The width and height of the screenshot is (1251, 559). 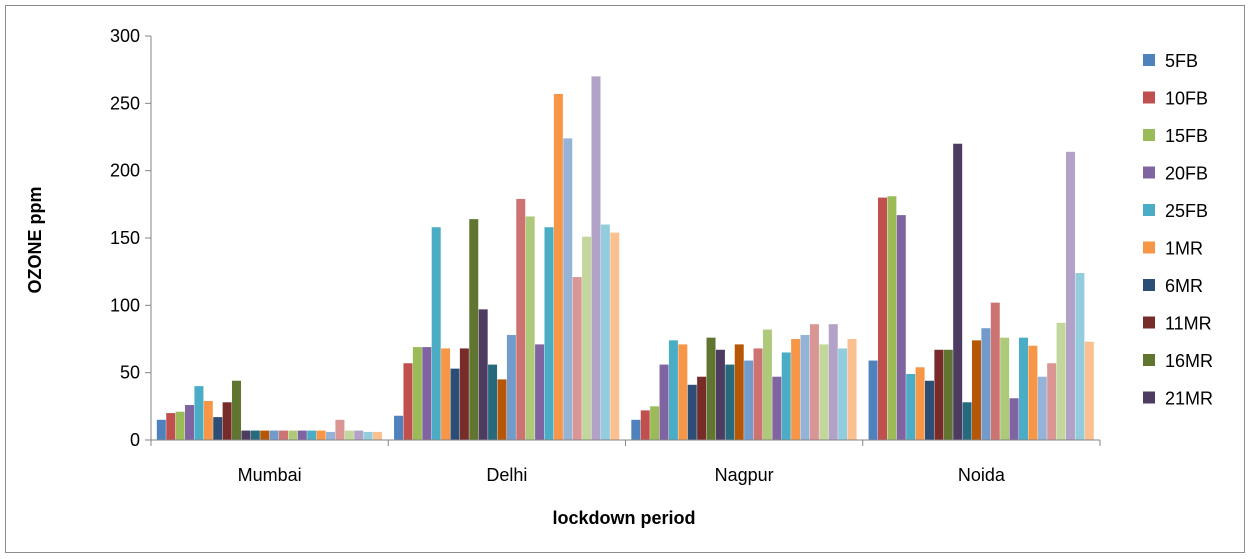 I want to click on legend: 5FB 10FB 15FB 20FB 25FB 1MR 6MR 11MR 16MR 21MR, so click(x=1178, y=230).